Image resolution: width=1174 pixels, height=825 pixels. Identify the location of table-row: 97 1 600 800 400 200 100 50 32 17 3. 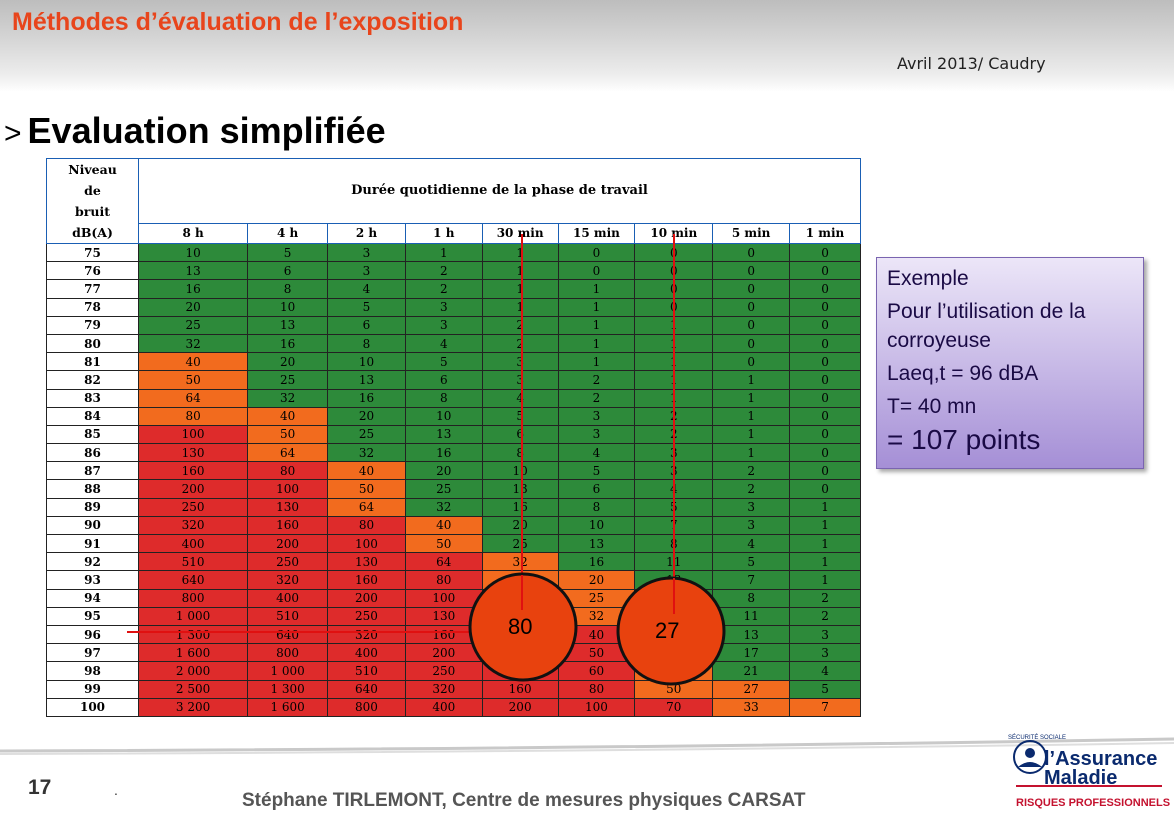
(453, 653).